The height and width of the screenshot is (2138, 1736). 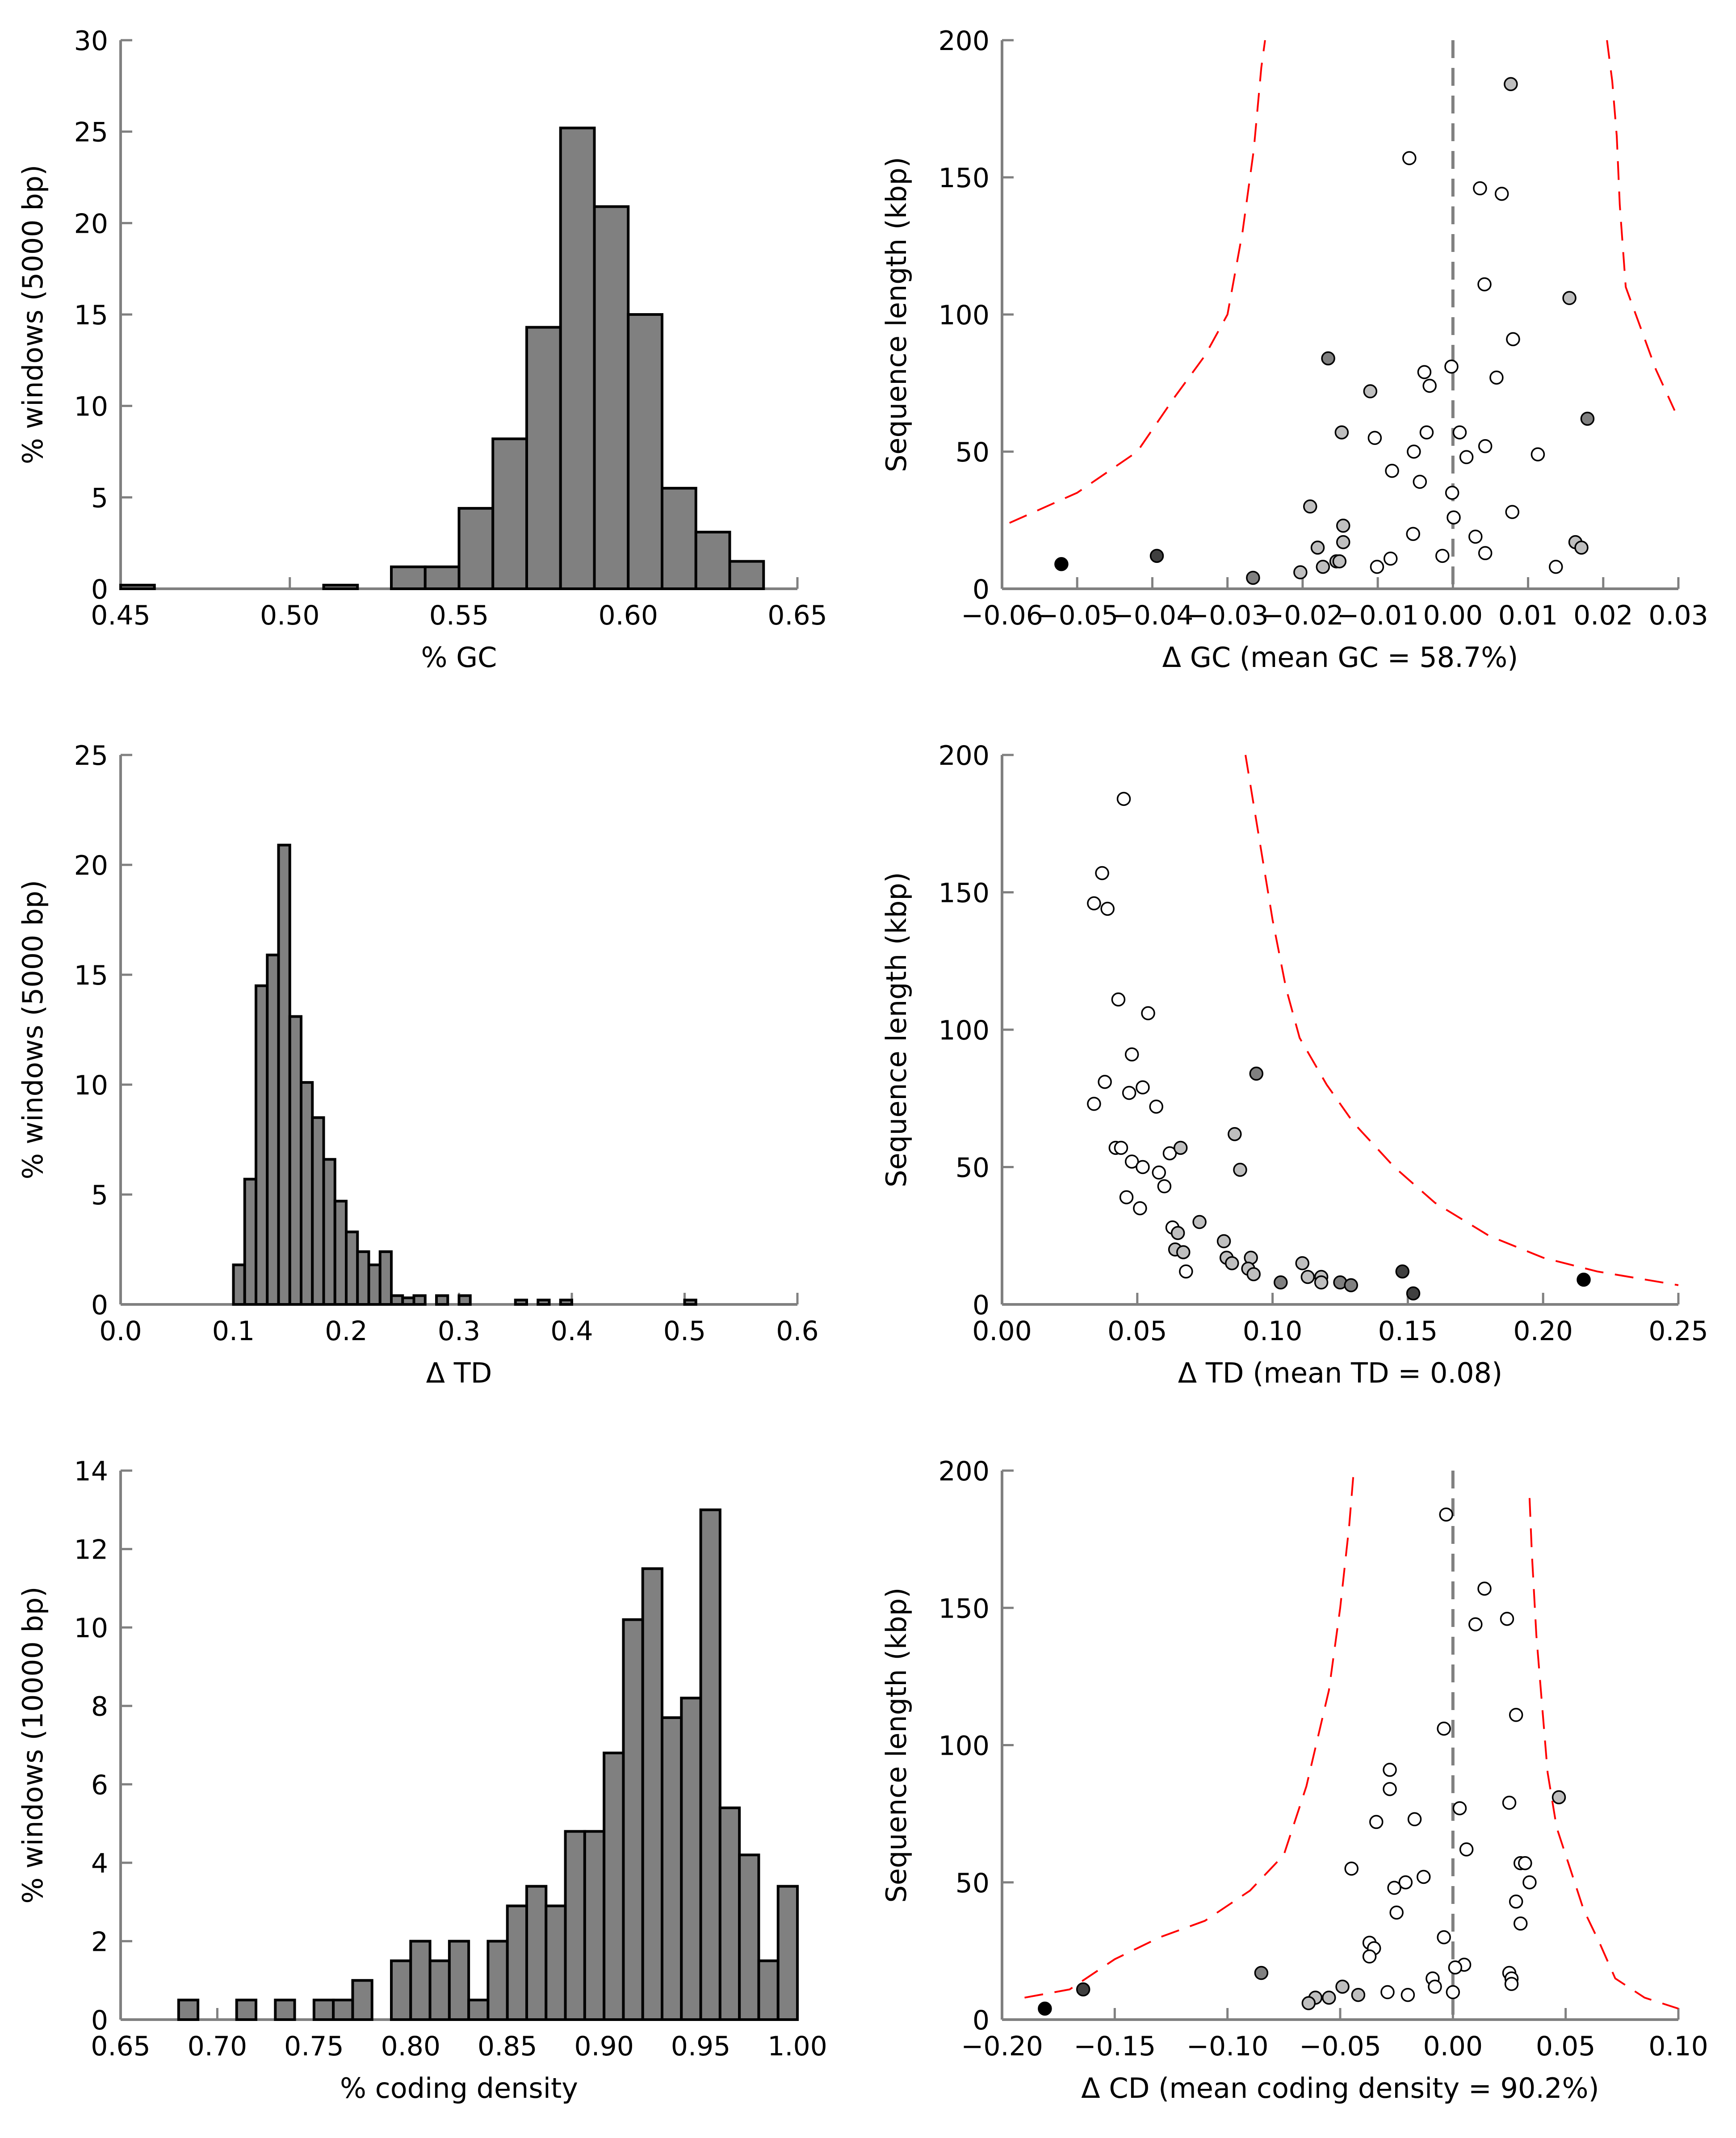 What do you see at coordinates (99, 1942) in the screenshot?
I see `y-tick-label: 2` at bounding box center [99, 1942].